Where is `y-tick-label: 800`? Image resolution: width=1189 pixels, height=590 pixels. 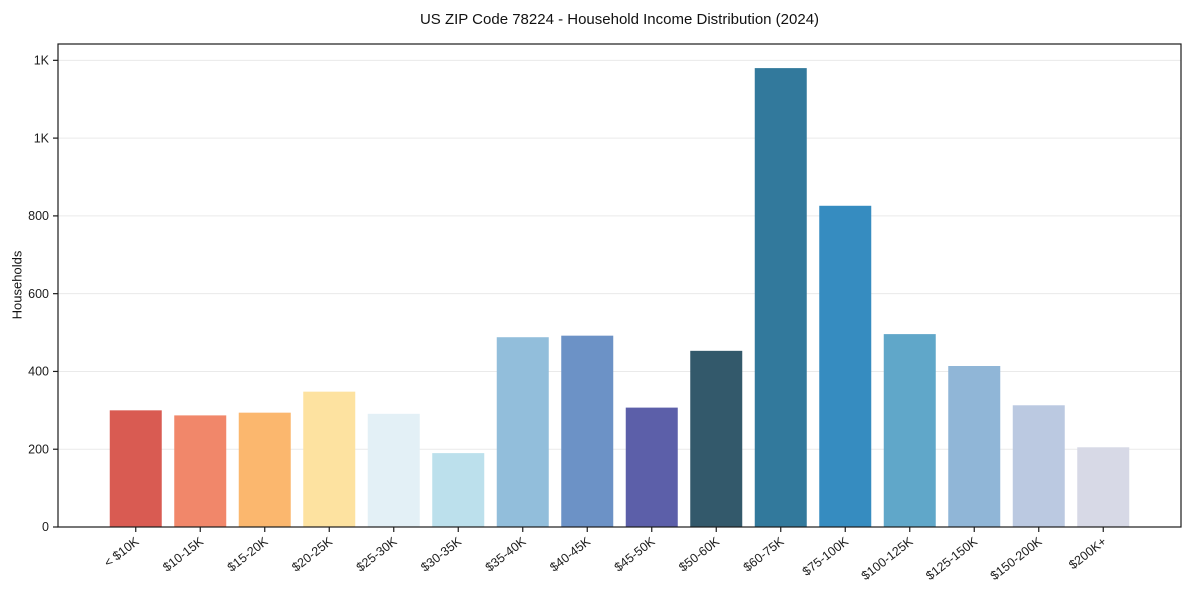
y-tick-label: 800 is located at coordinates (38, 216).